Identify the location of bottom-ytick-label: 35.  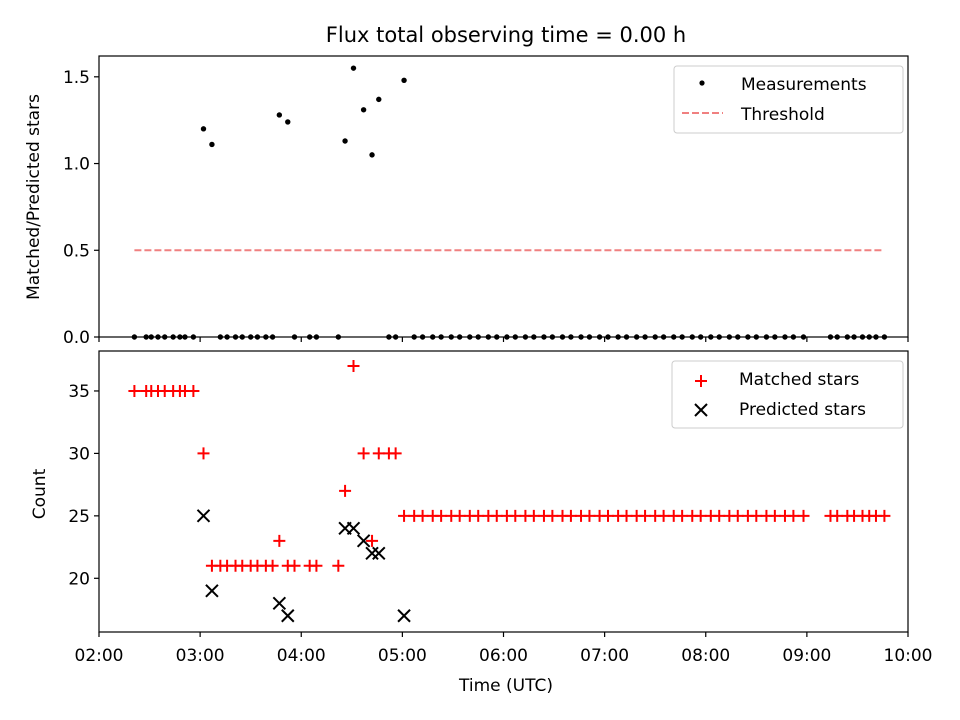
(79, 392).